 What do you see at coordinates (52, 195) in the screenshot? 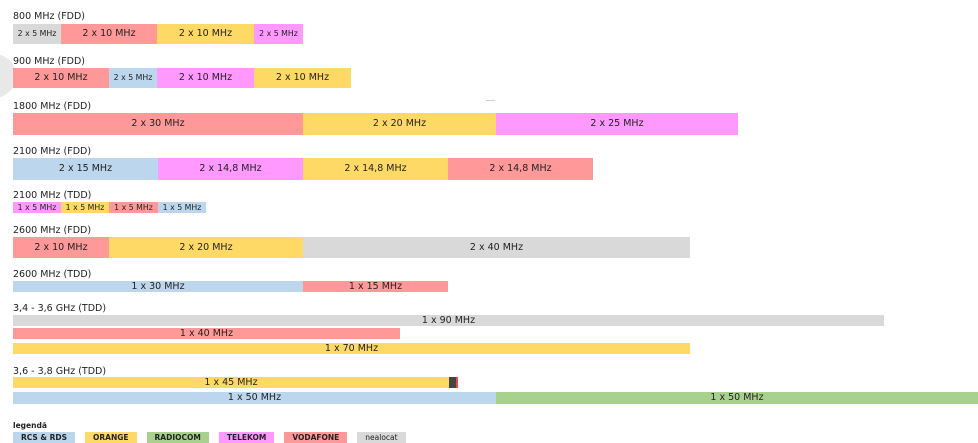
I see `band-title-2100-tdd: 2100 MHz (TDD)` at bounding box center [52, 195].